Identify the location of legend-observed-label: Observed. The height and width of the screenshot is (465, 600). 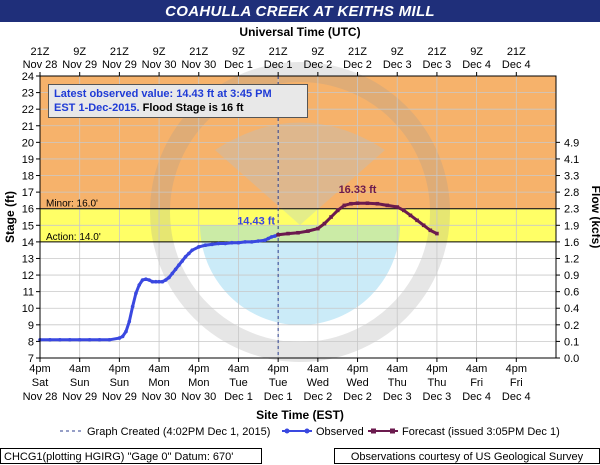
(340, 432).